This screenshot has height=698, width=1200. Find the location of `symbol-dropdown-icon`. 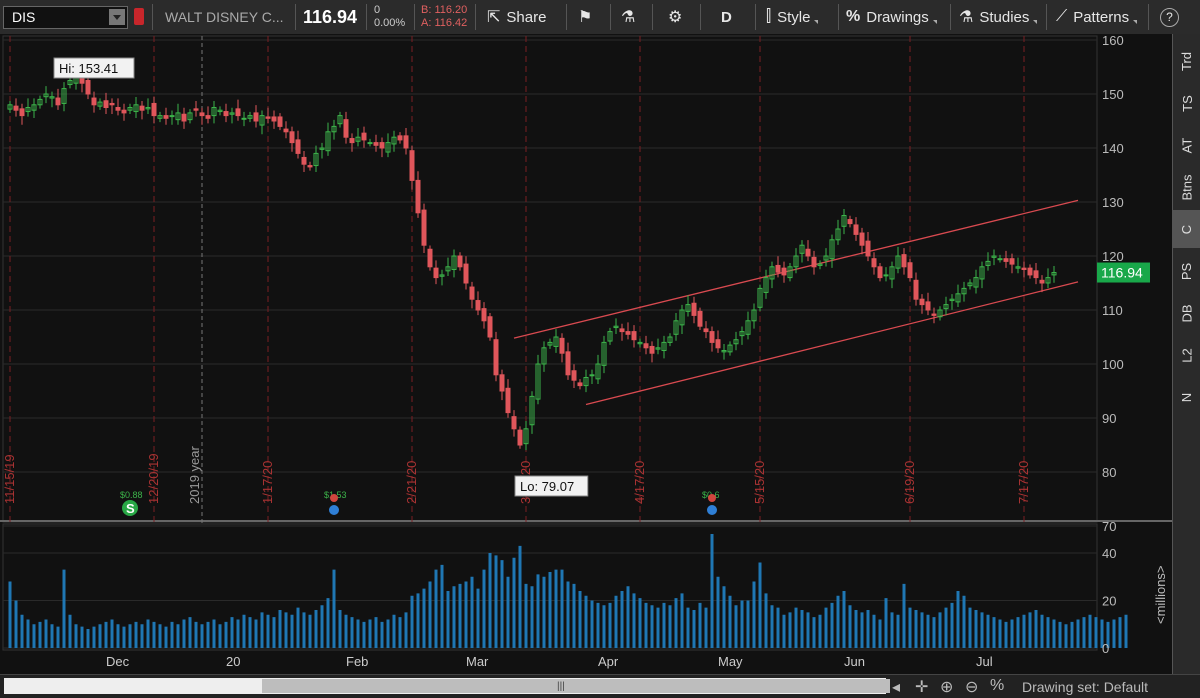

symbol-dropdown-icon is located at coordinates (117, 17).